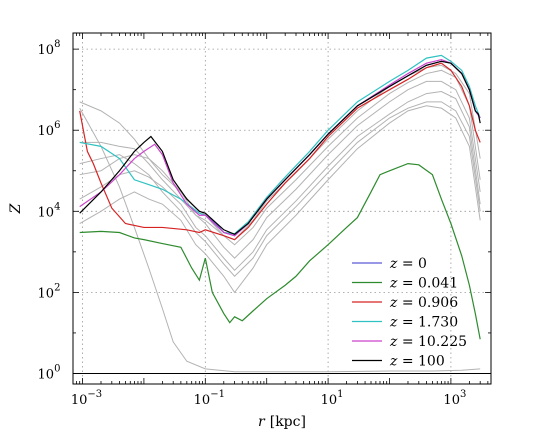 This screenshot has width=545, height=438. Describe the element at coordinates (49, 48) in the screenshot. I see `y-tick-label: 10⁸` at that location.